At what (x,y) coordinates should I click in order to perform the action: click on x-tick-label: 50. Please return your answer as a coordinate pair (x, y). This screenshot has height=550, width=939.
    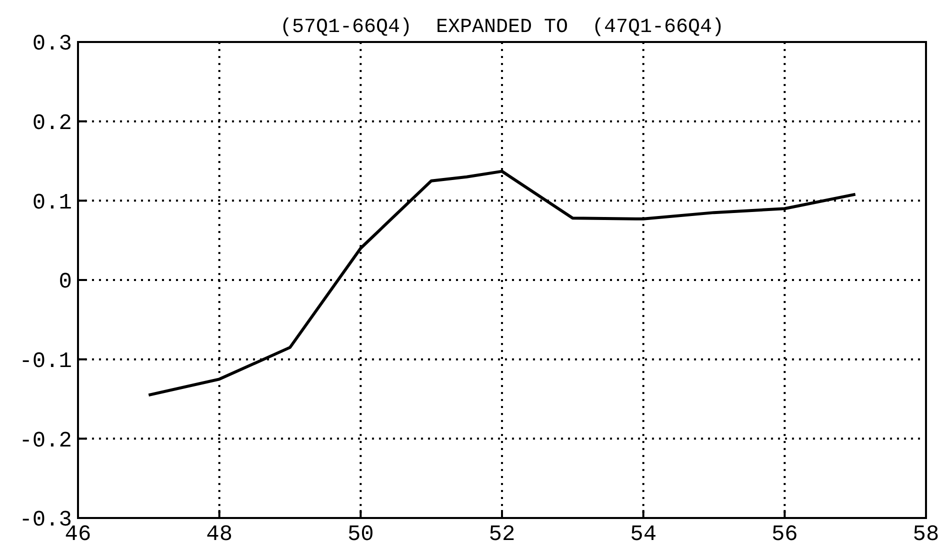
    Looking at the image, I should click on (360, 534).